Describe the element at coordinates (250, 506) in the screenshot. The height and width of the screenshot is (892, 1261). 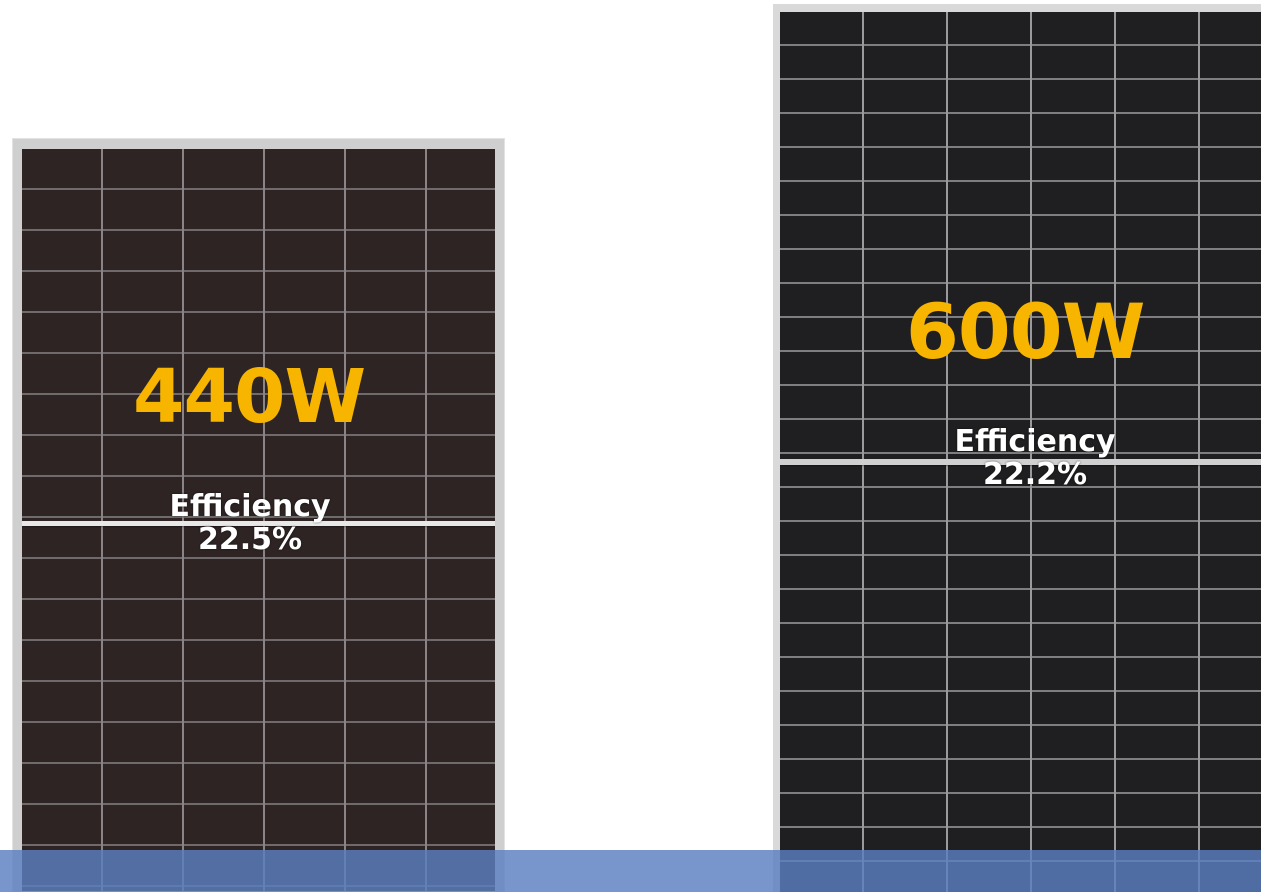
I see `efficiency-label-left: Efficiency` at that location.